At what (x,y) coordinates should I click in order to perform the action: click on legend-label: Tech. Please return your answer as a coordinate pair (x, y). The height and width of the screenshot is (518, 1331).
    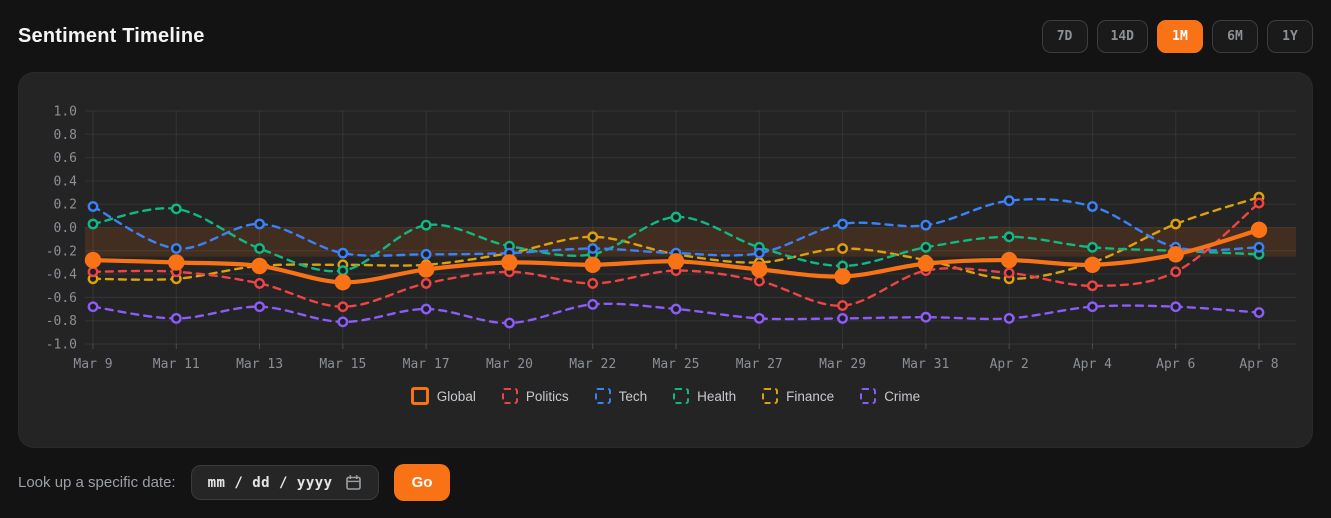
    Looking at the image, I should click on (633, 396).